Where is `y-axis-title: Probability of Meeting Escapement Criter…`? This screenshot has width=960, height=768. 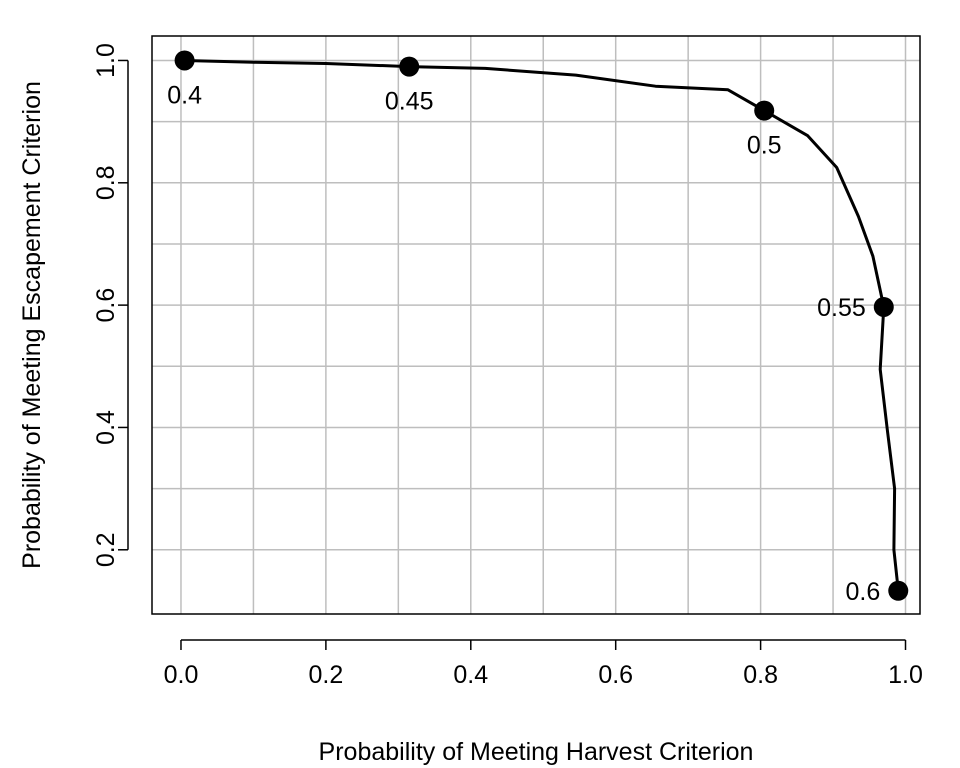 y-axis-title: Probability of Meeting Escapement Criter… is located at coordinates (32, 325).